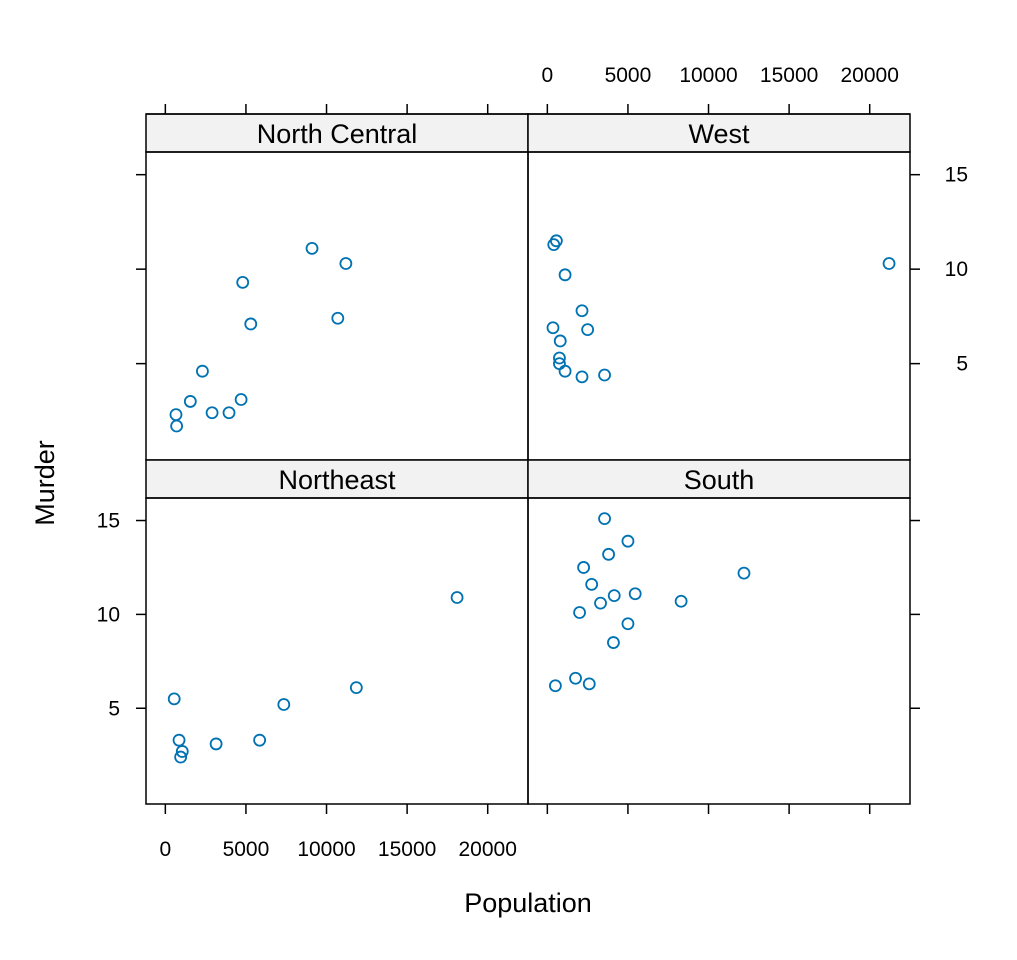  I want to click on panel-west: West, so click(719, 287).